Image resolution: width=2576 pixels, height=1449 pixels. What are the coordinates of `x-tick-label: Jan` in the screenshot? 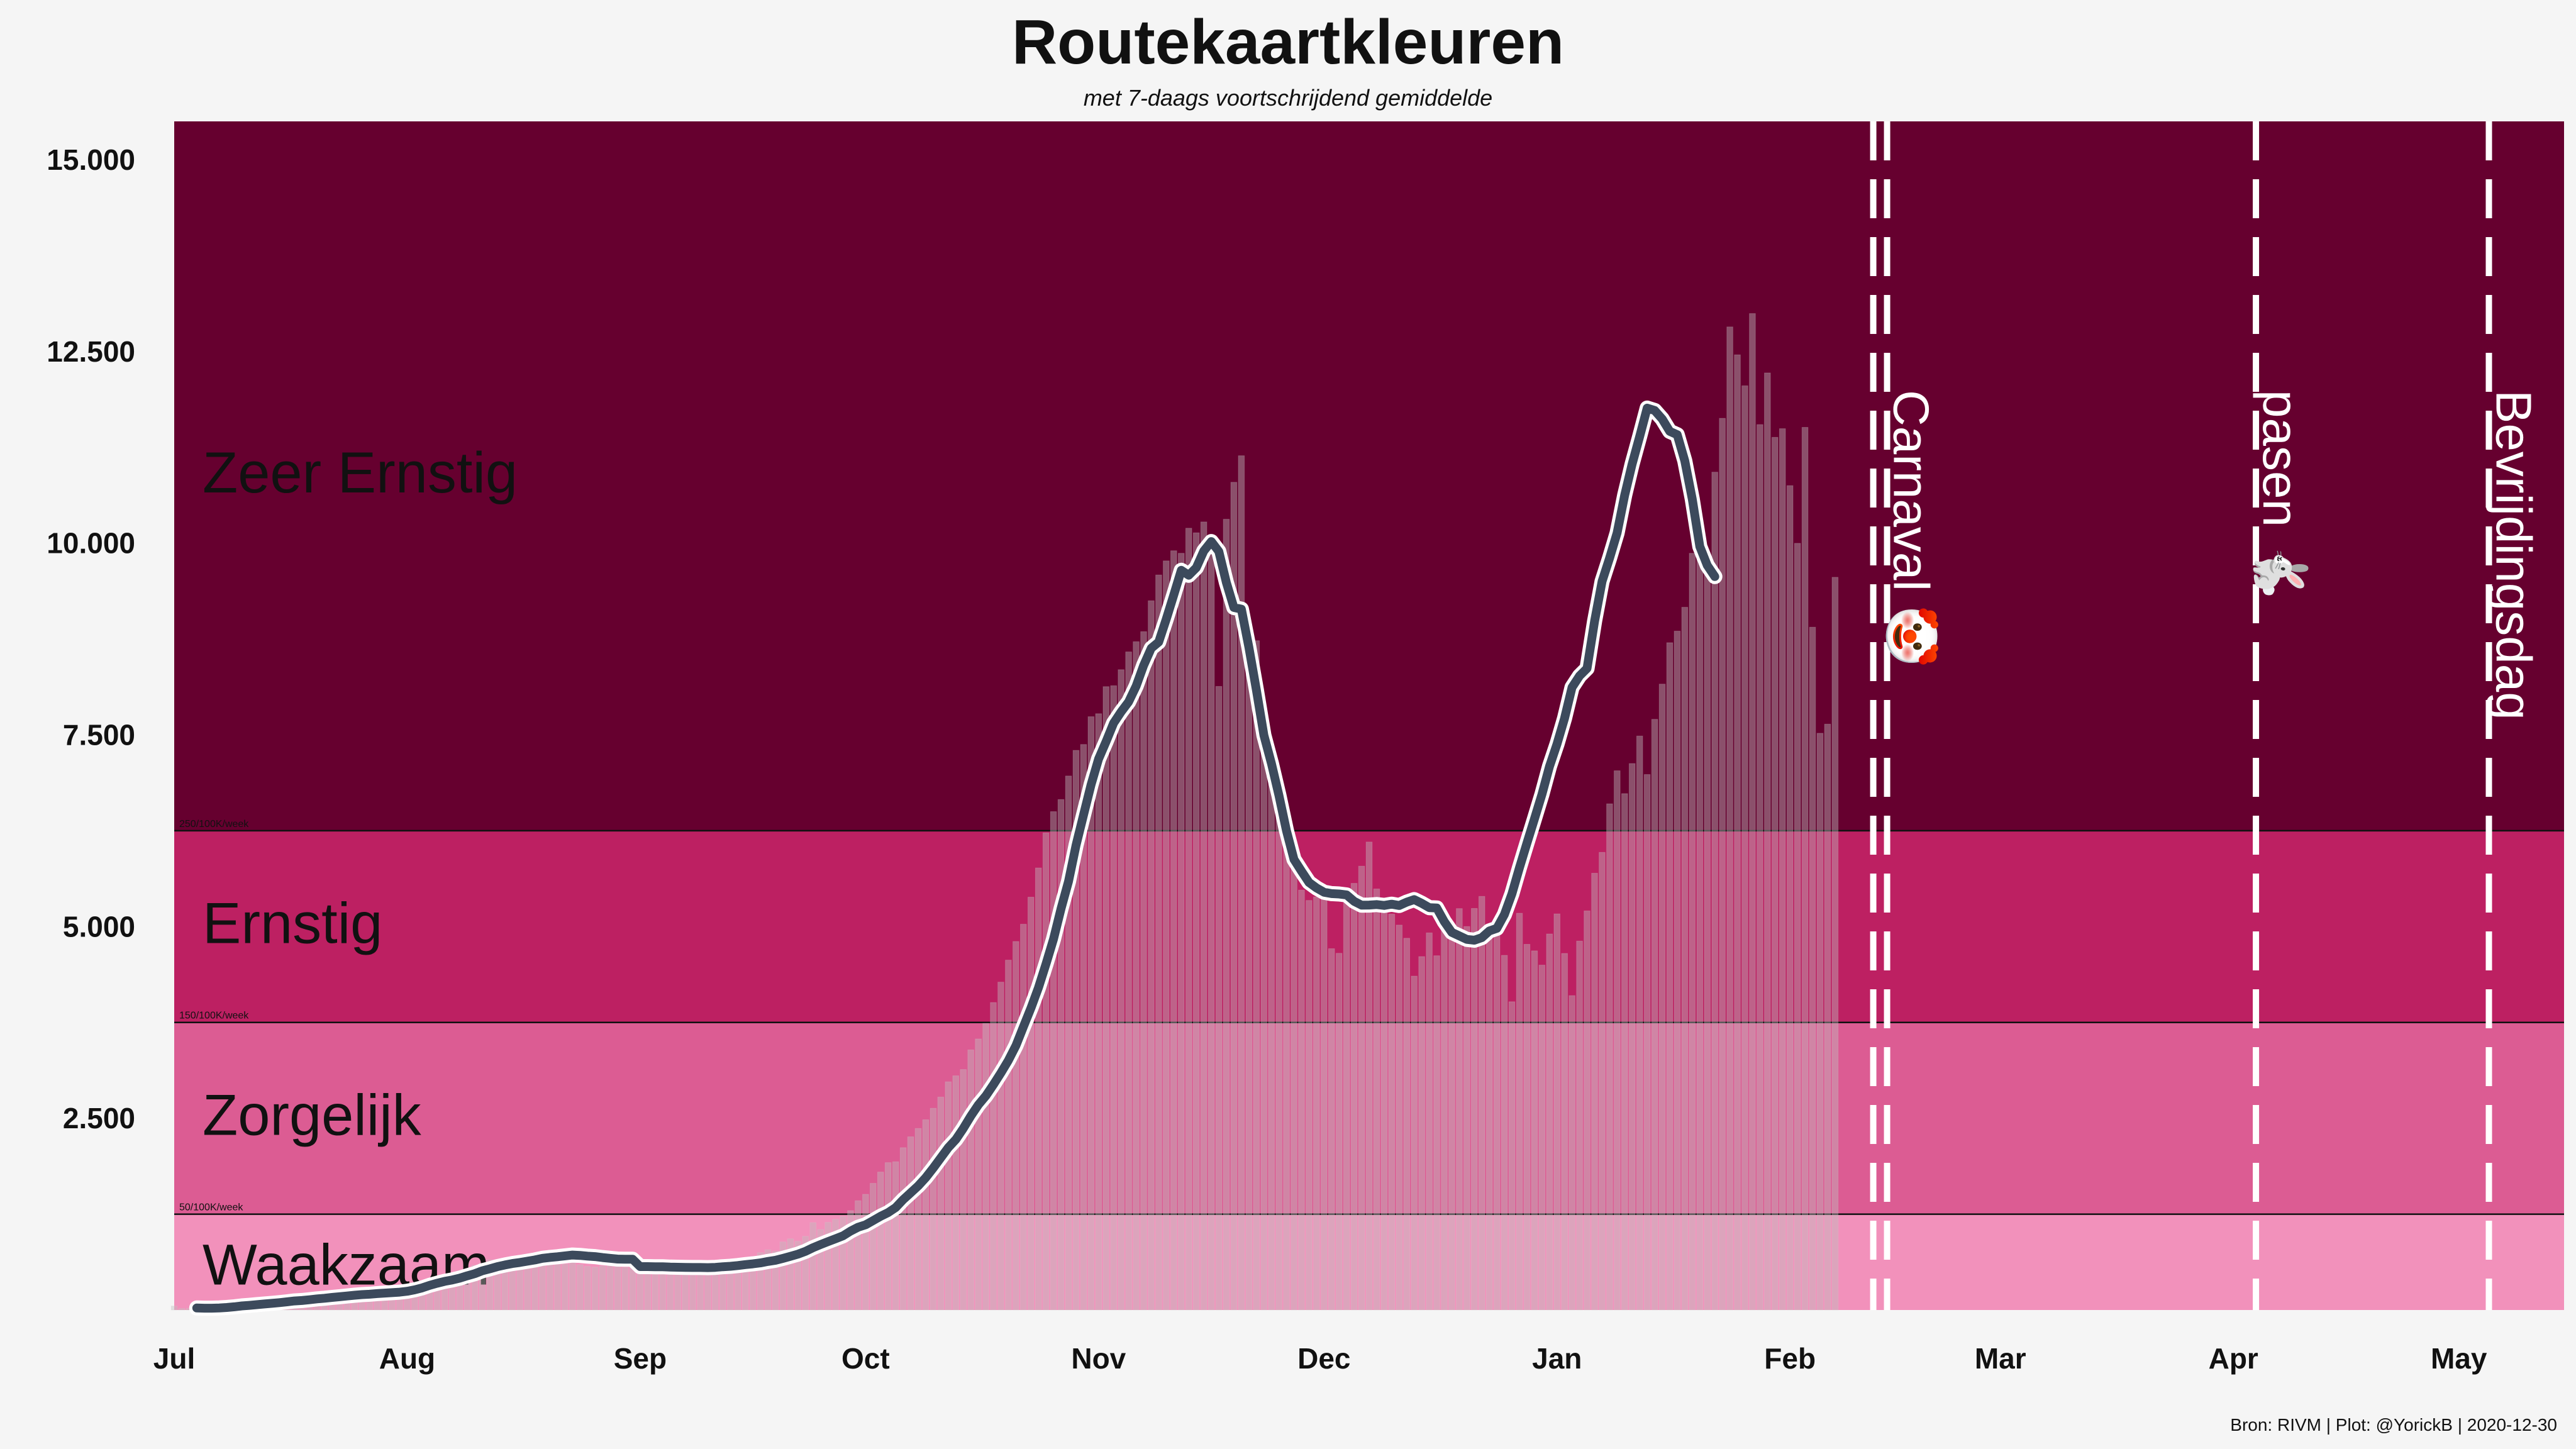 It's located at (1557, 1358).